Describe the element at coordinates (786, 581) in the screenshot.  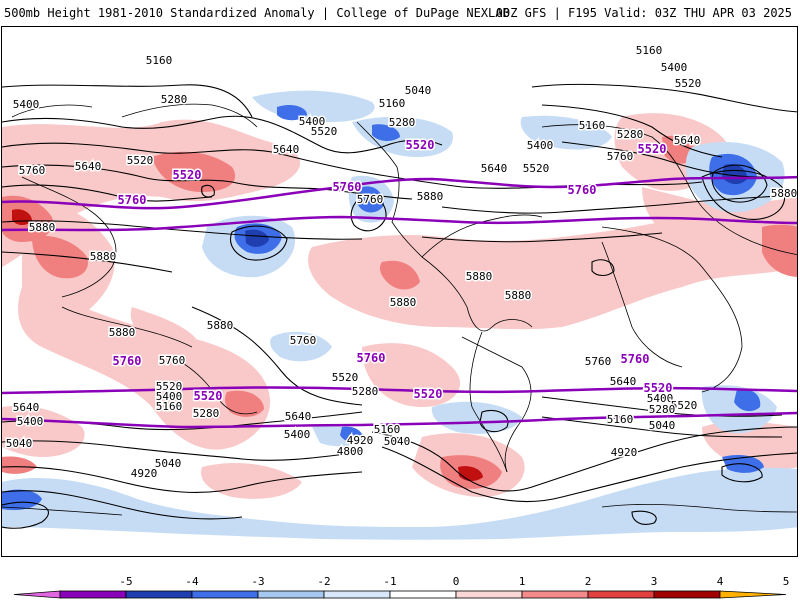
I see `colorbar-tick-label: 5` at that location.